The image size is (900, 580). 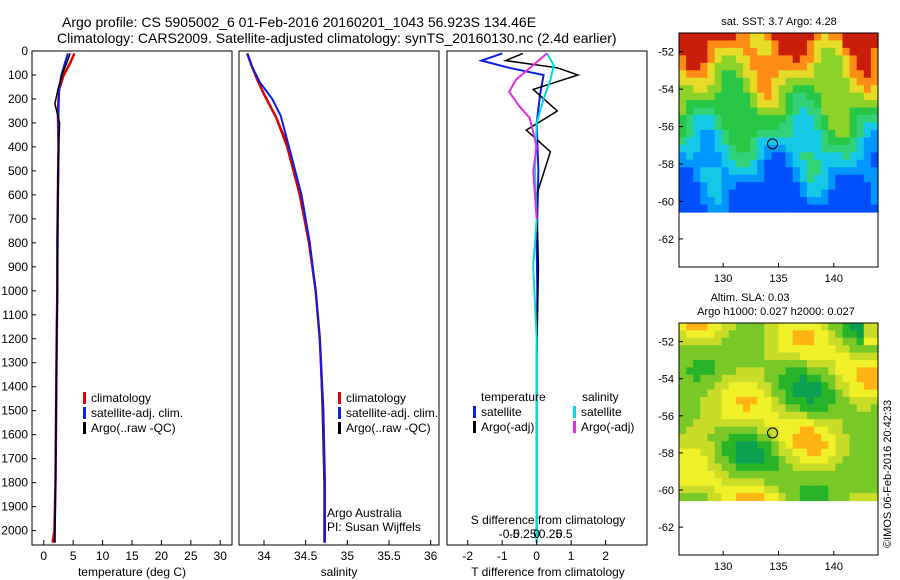 What do you see at coordinates (574, 412) in the screenshot?
I see `legend-swatch` at bounding box center [574, 412].